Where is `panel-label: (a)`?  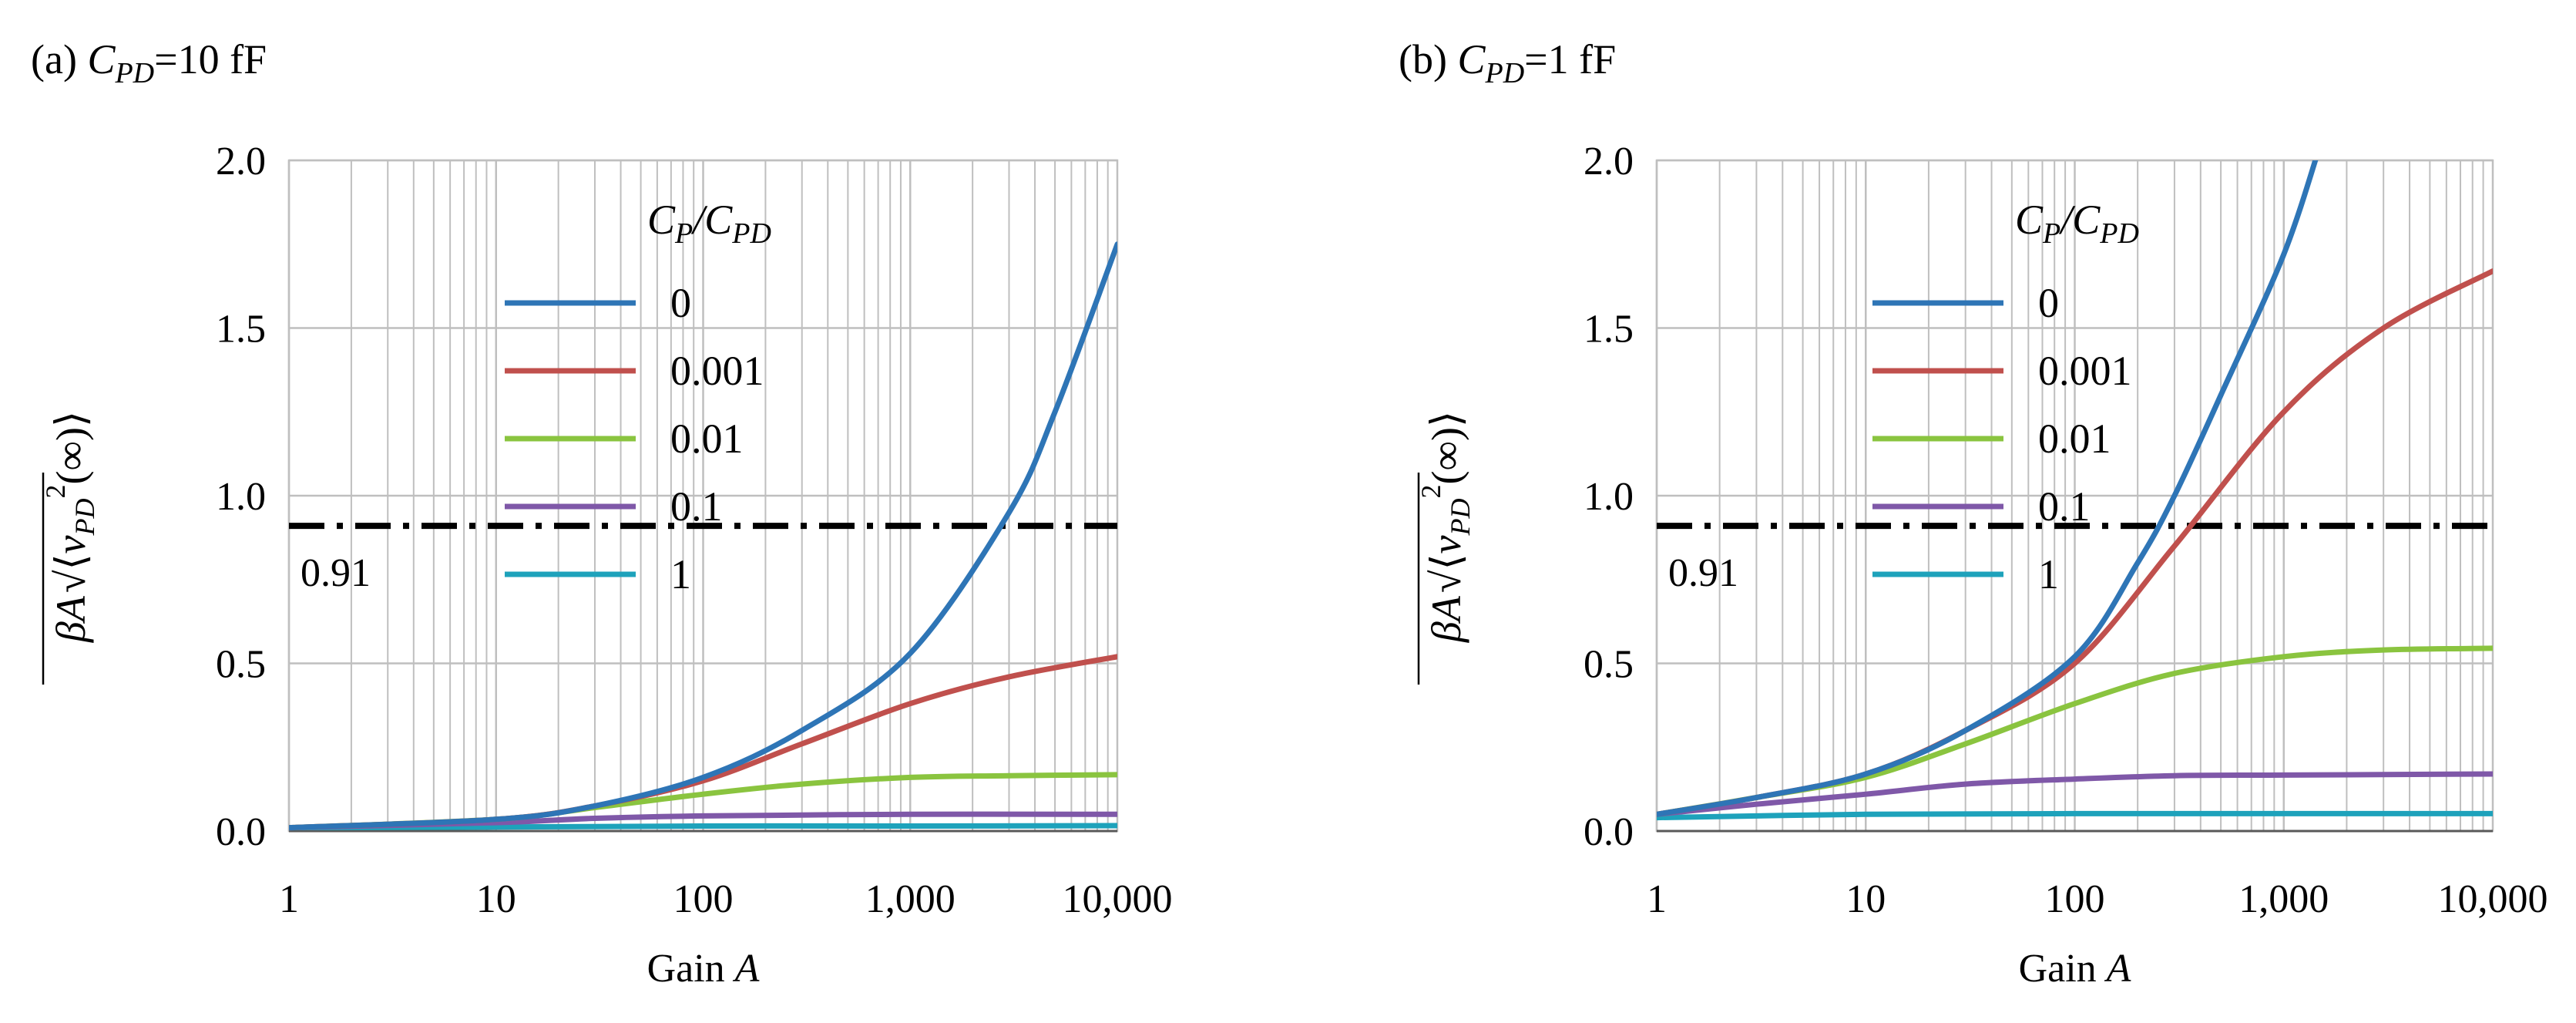 panel-label: (a) is located at coordinates (59, 59).